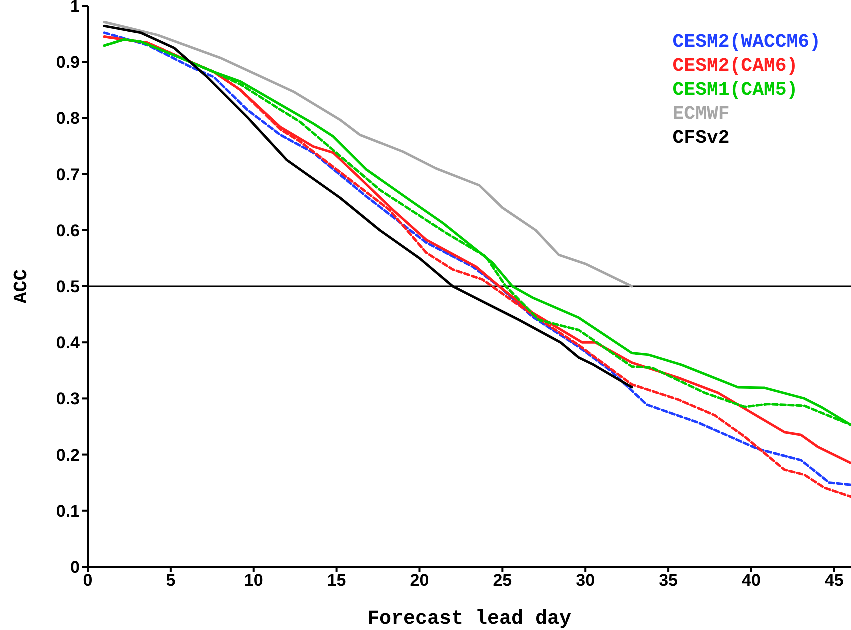  What do you see at coordinates (68, 230) in the screenshot?
I see `y-tick-label: 0.6` at bounding box center [68, 230].